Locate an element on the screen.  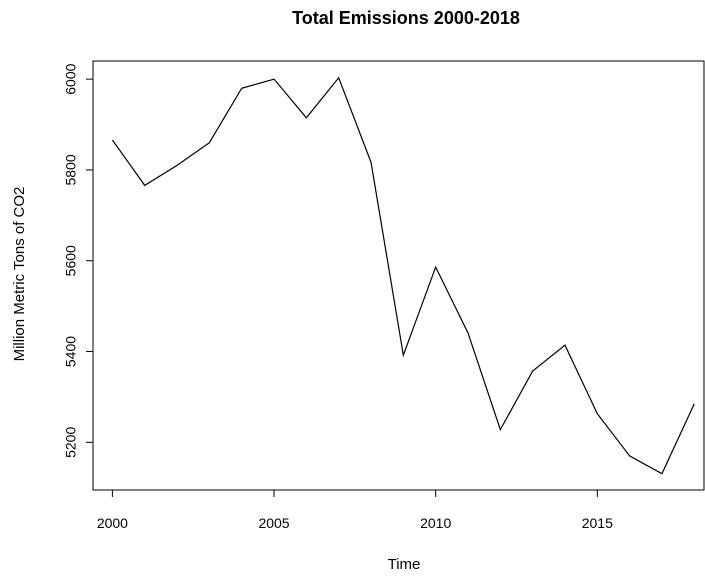
y-axis-label: Million Metric Tons of CO2 is located at coordinates (19, 274).